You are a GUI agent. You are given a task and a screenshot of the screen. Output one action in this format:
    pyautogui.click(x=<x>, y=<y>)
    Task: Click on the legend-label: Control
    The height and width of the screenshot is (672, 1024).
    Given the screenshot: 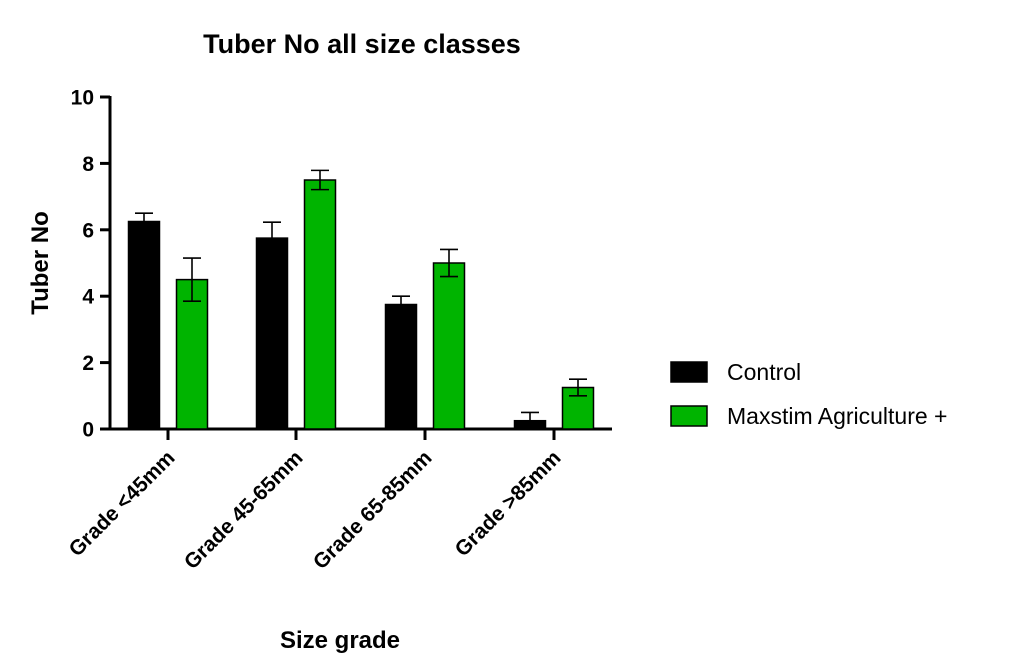 What is the action you would take?
    pyautogui.click(x=764, y=372)
    